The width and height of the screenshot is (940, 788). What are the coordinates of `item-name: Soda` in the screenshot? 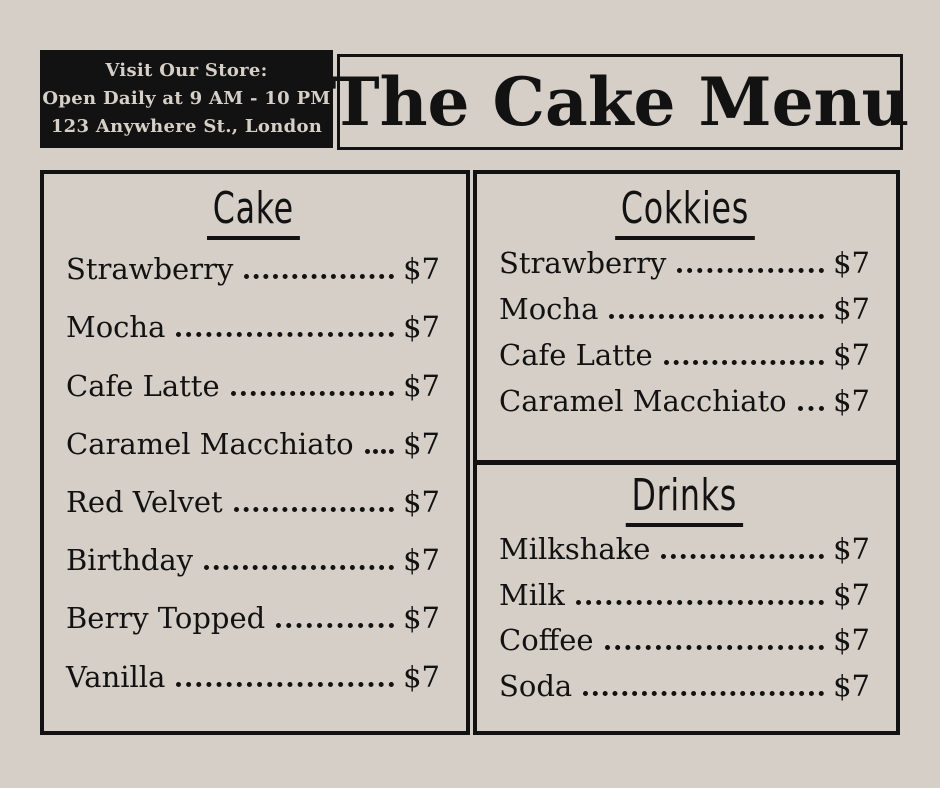 It's located at (536, 685).